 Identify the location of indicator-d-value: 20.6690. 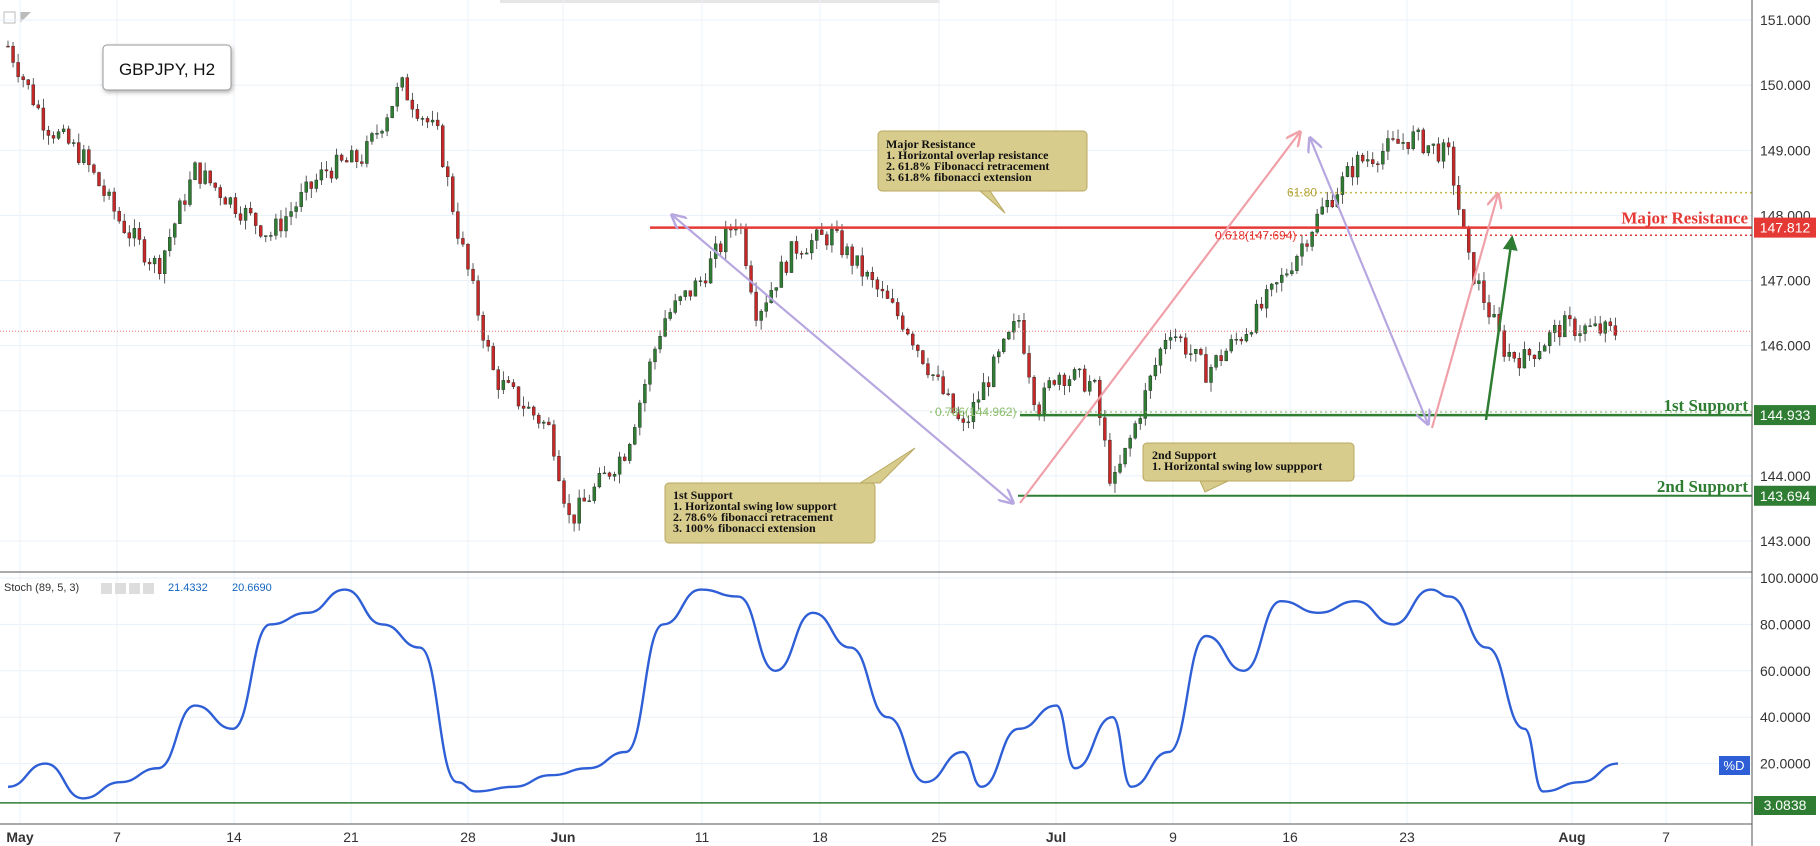
(252, 588).